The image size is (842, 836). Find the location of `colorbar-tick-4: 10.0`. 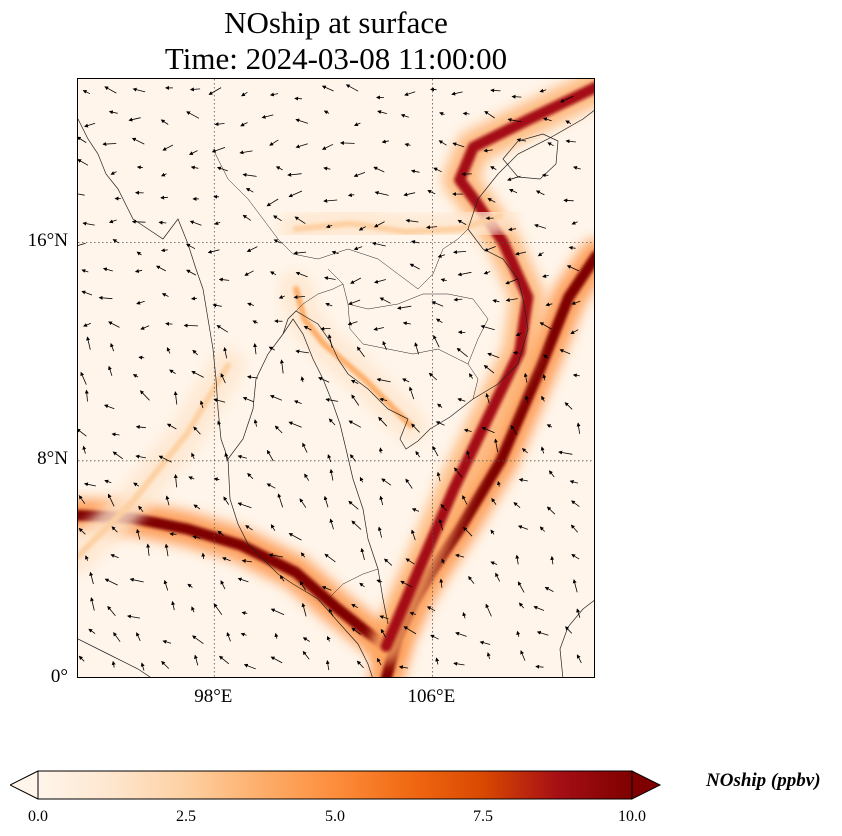

colorbar-tick-4: 10.0 is located at coordinates (632, 816).